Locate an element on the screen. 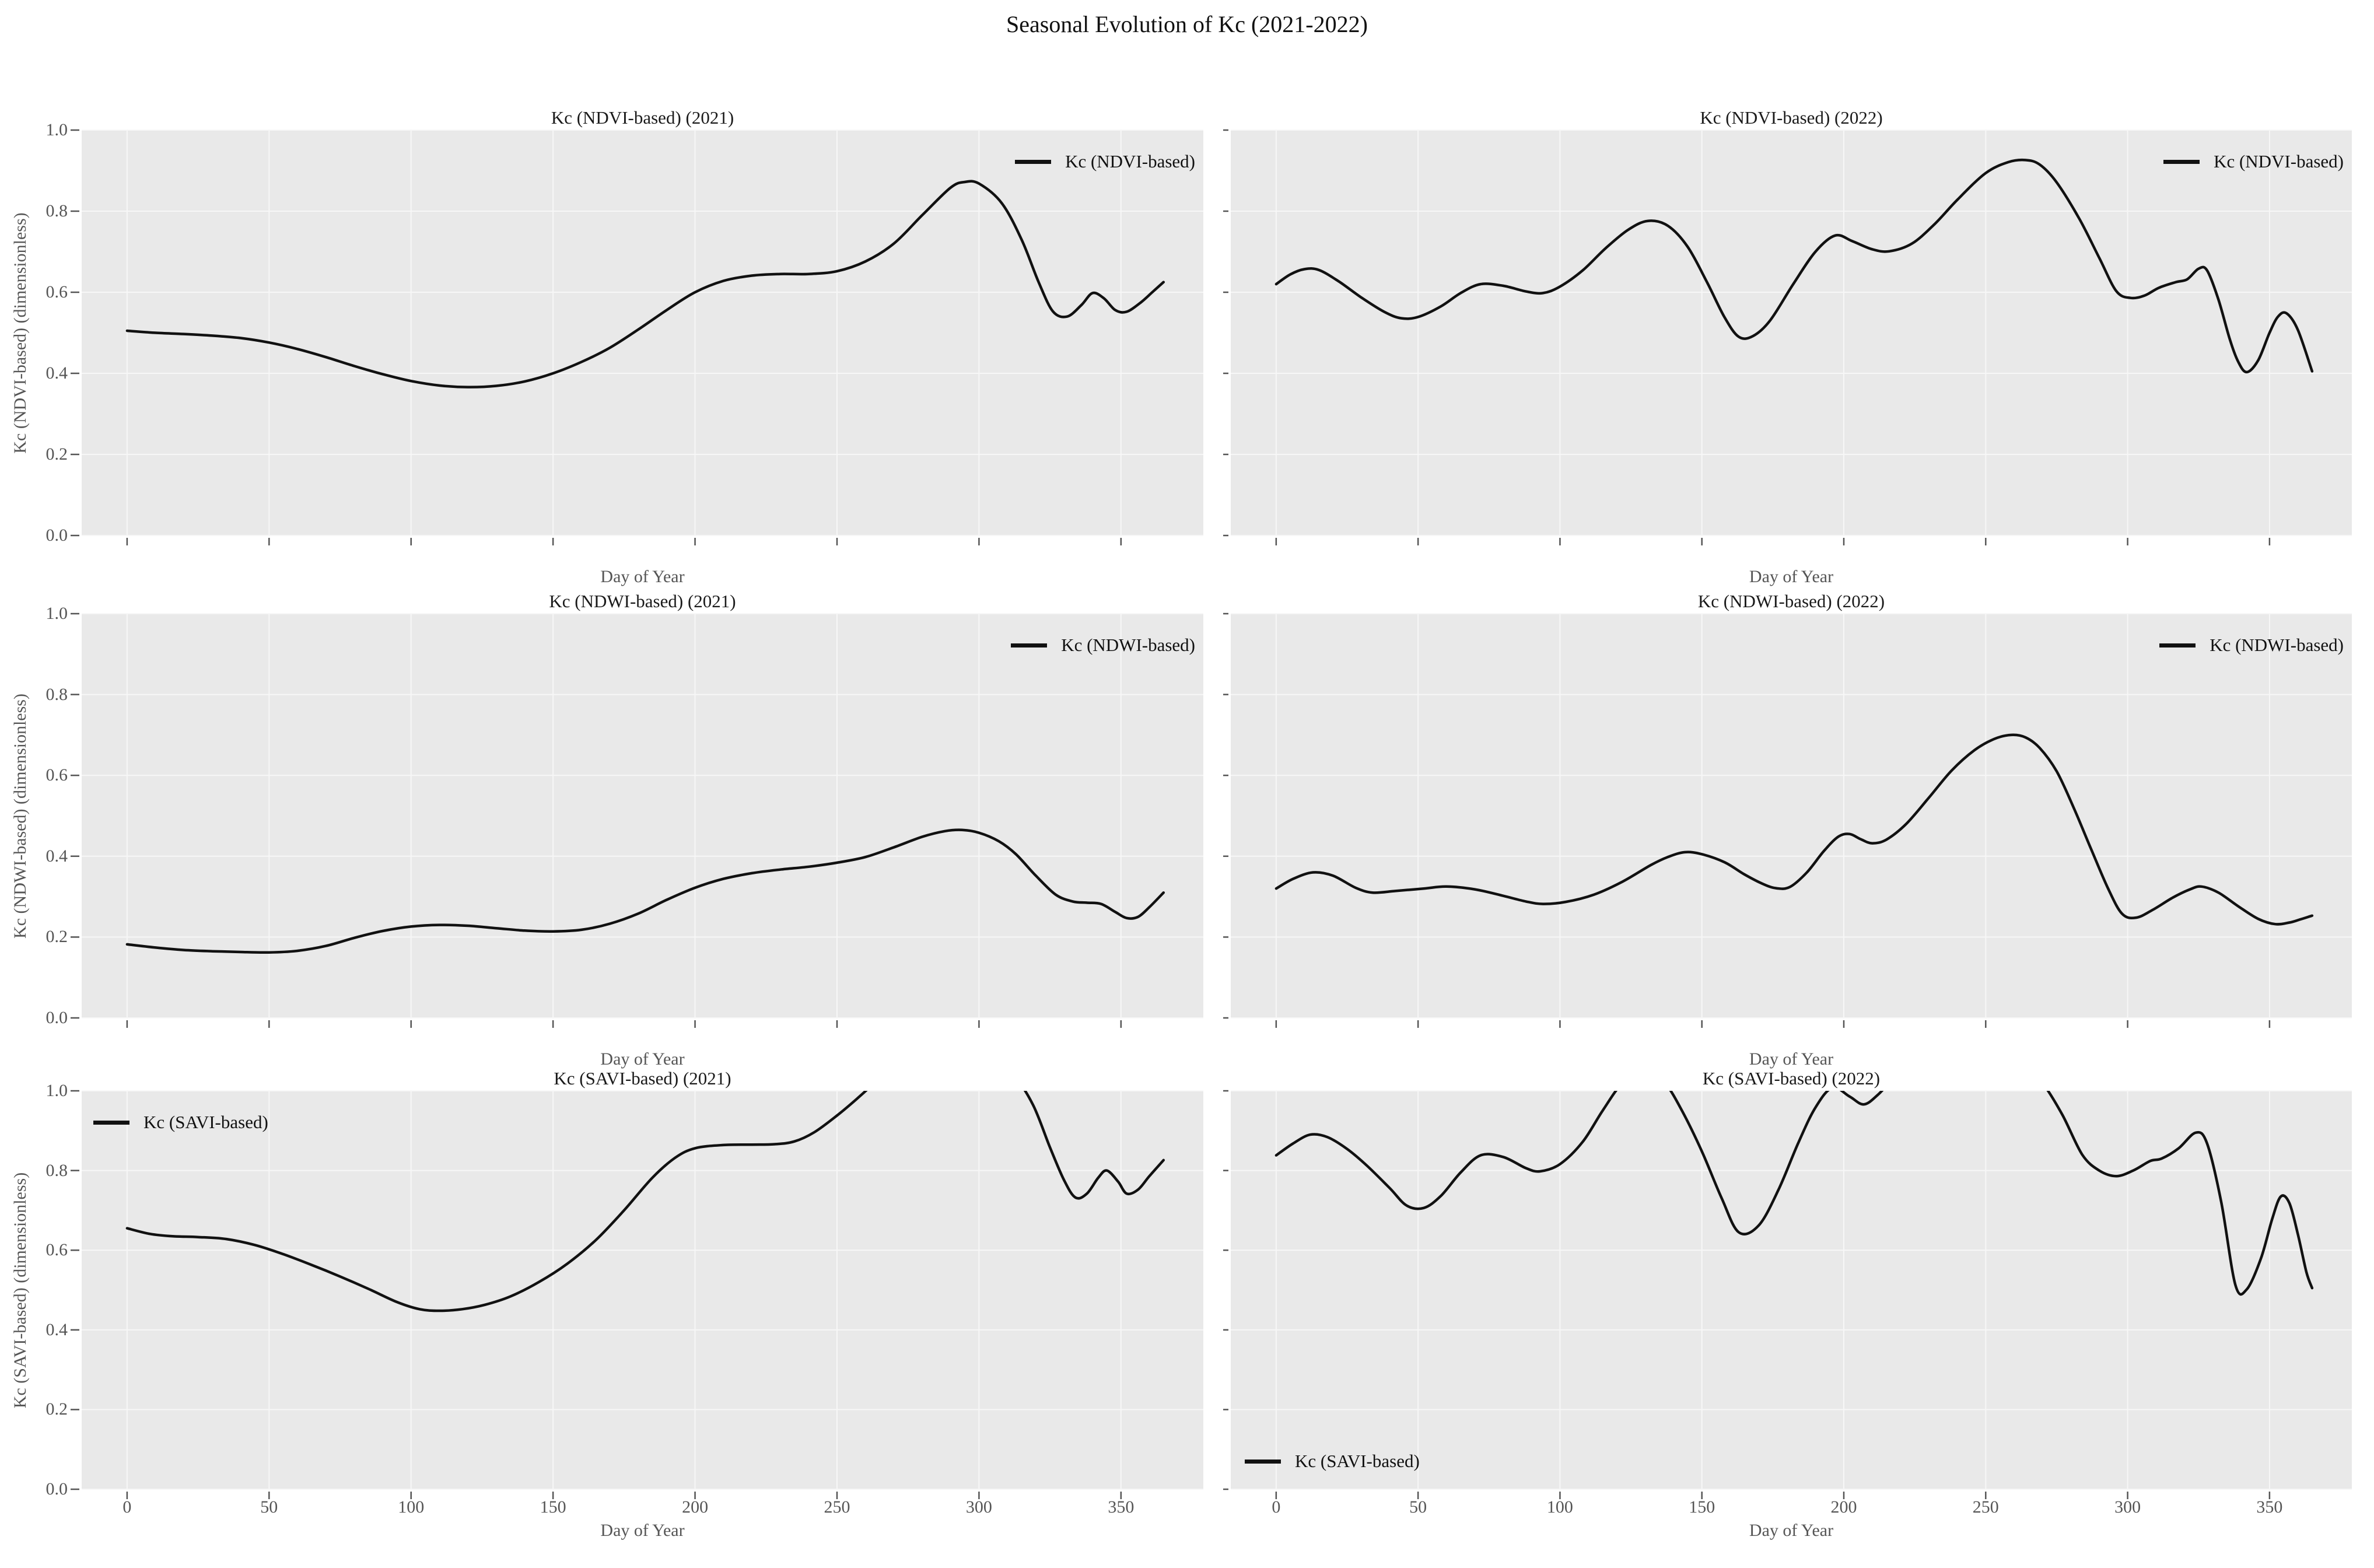 Image resolution: width=2374 pixels, height=1568 pixels. y-axis-label: Kc (NDVI-based) (dimensionless) is located at coordinates (20, 333).